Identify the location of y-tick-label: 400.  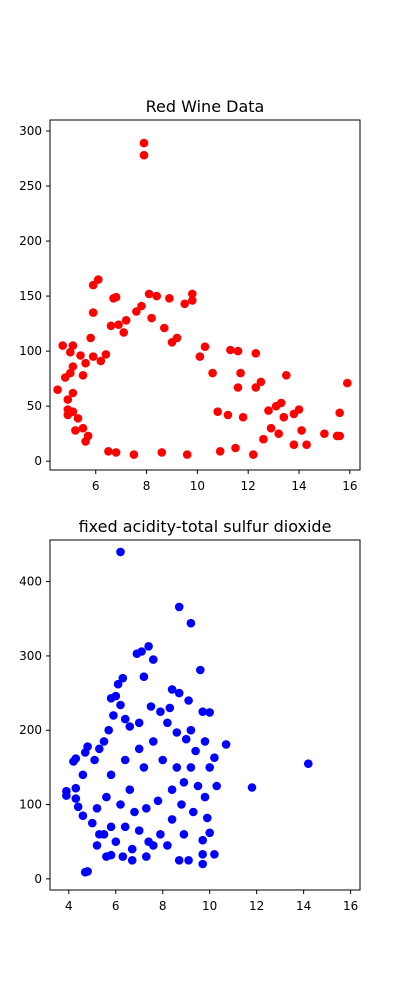
(30, 582).